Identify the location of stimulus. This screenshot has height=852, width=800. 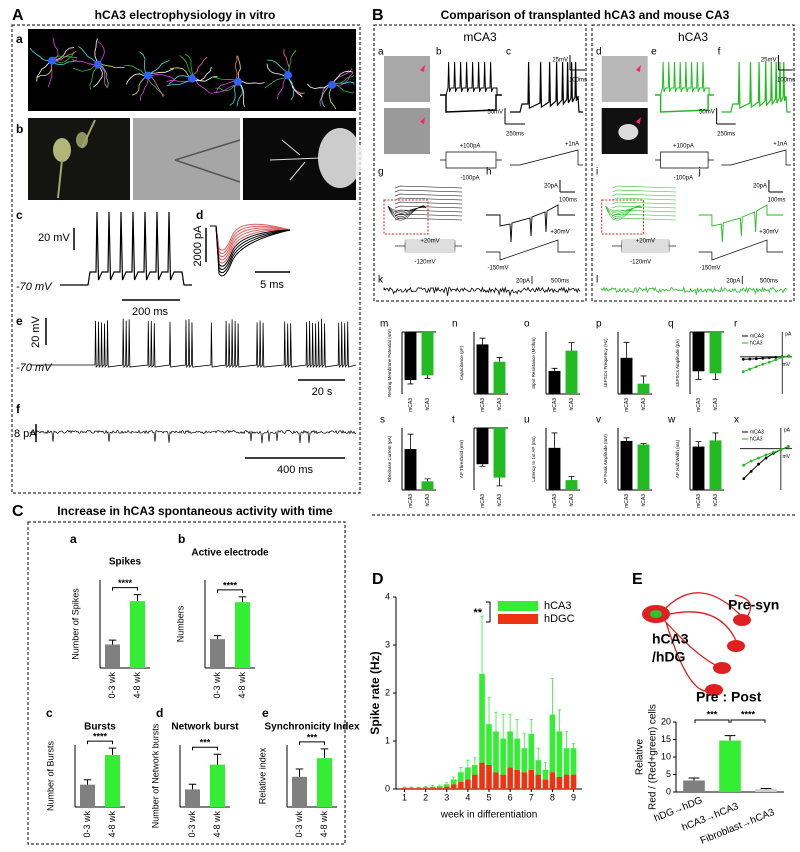
(741, 250).